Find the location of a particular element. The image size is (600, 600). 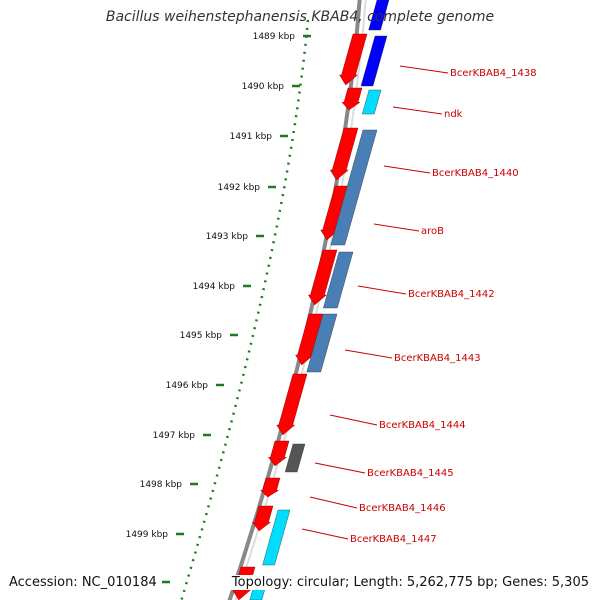

kbp-tick-label: 1493 kbp is located at coordinates (227, 237).